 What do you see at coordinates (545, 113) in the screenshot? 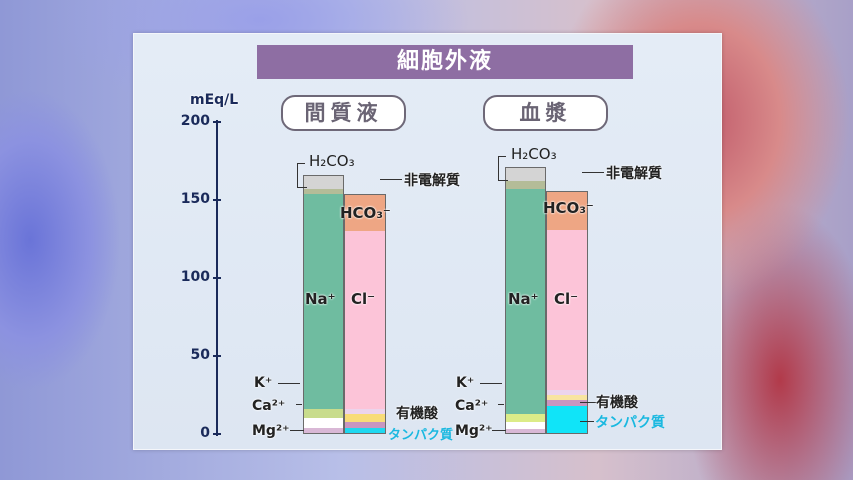
I see `plasma-label: 血漿` at bounding box center [545, 113].